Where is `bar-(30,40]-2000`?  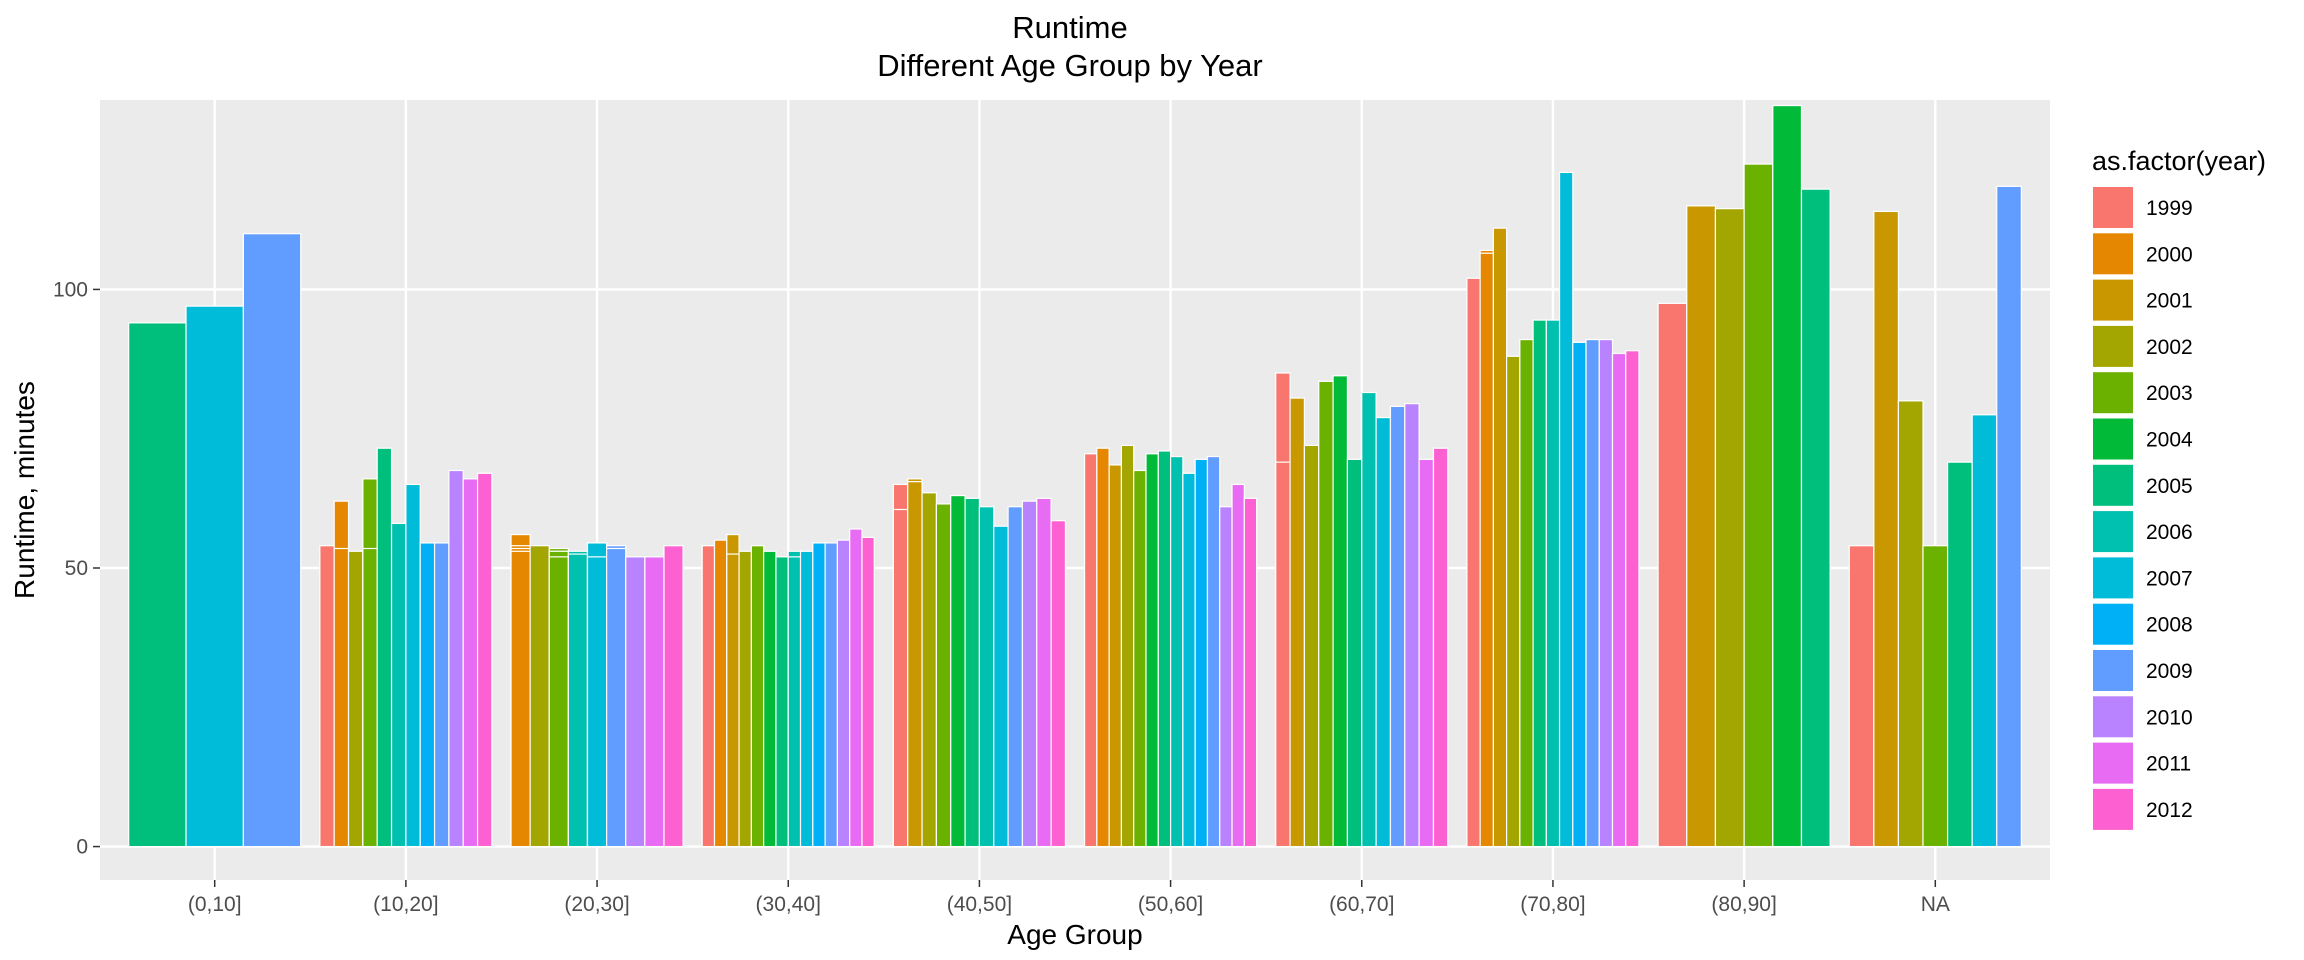
bar-(30,40]-2000 is located at coordinates (720, 693).